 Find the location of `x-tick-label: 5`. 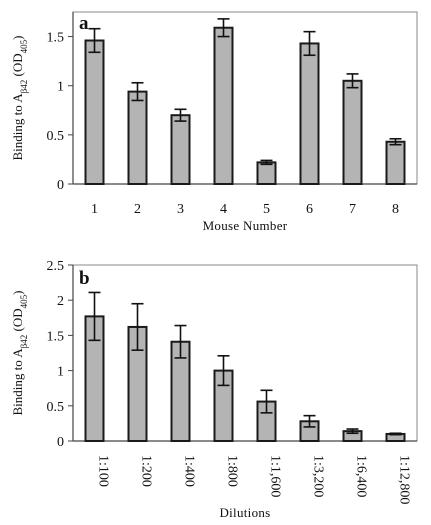

x-tick-label: 5 is located at coordinates (266, 209).